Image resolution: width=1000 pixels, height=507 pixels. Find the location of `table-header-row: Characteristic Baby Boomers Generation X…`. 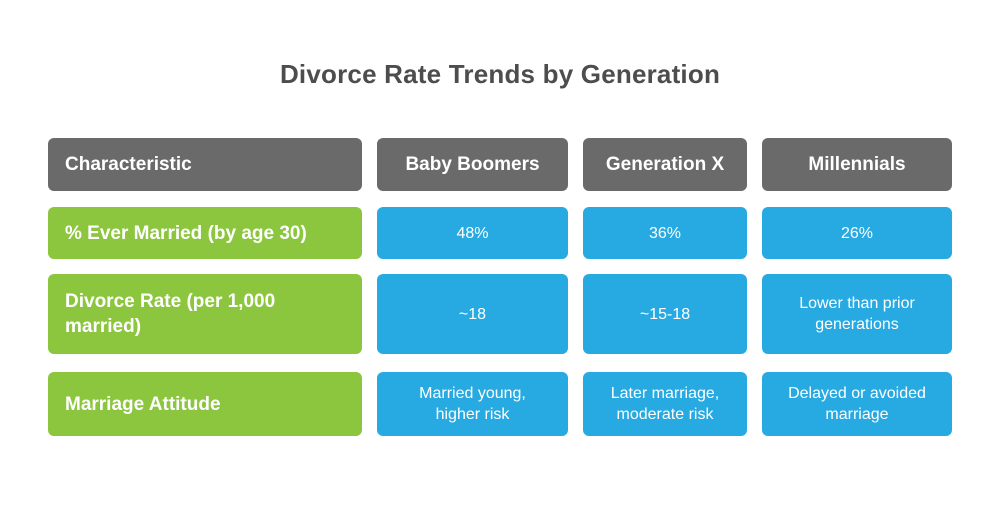

table-header-row: Characteristic Baby Boomers Generation X… is located at coordinates (500, 164).